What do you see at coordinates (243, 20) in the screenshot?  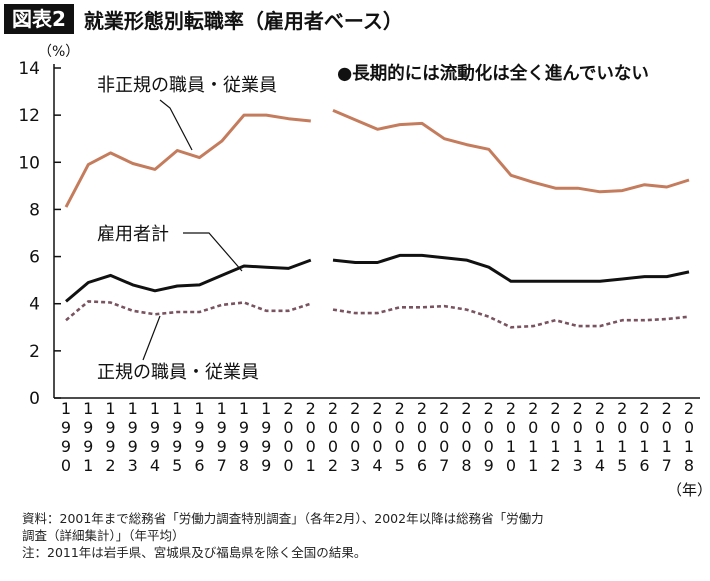 I see `figure-title: 就業形態別転職率（雇用者ベース）` at bounding box center [243, 20].